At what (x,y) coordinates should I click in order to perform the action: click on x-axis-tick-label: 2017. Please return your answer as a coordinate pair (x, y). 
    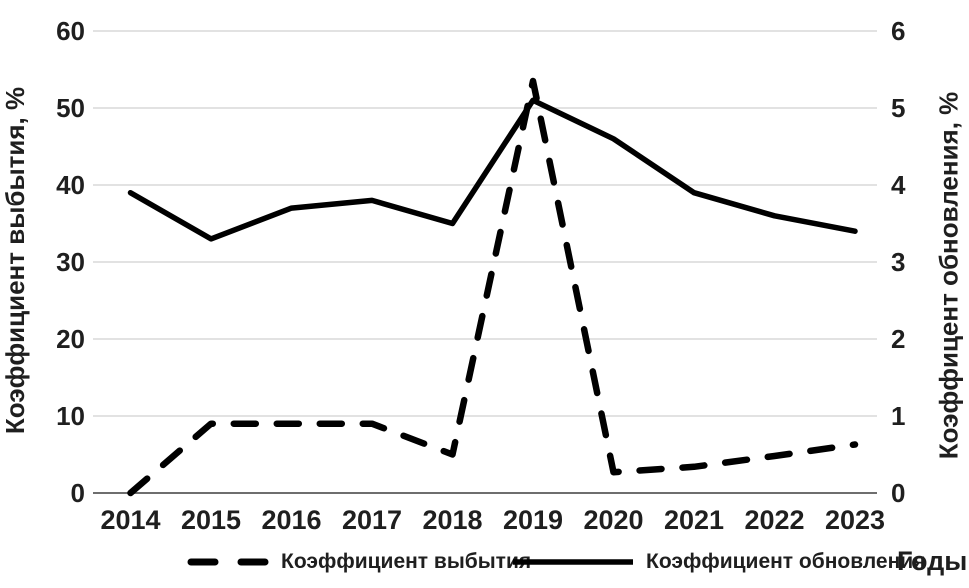
    Looking at the image, I should click on (372, 520).